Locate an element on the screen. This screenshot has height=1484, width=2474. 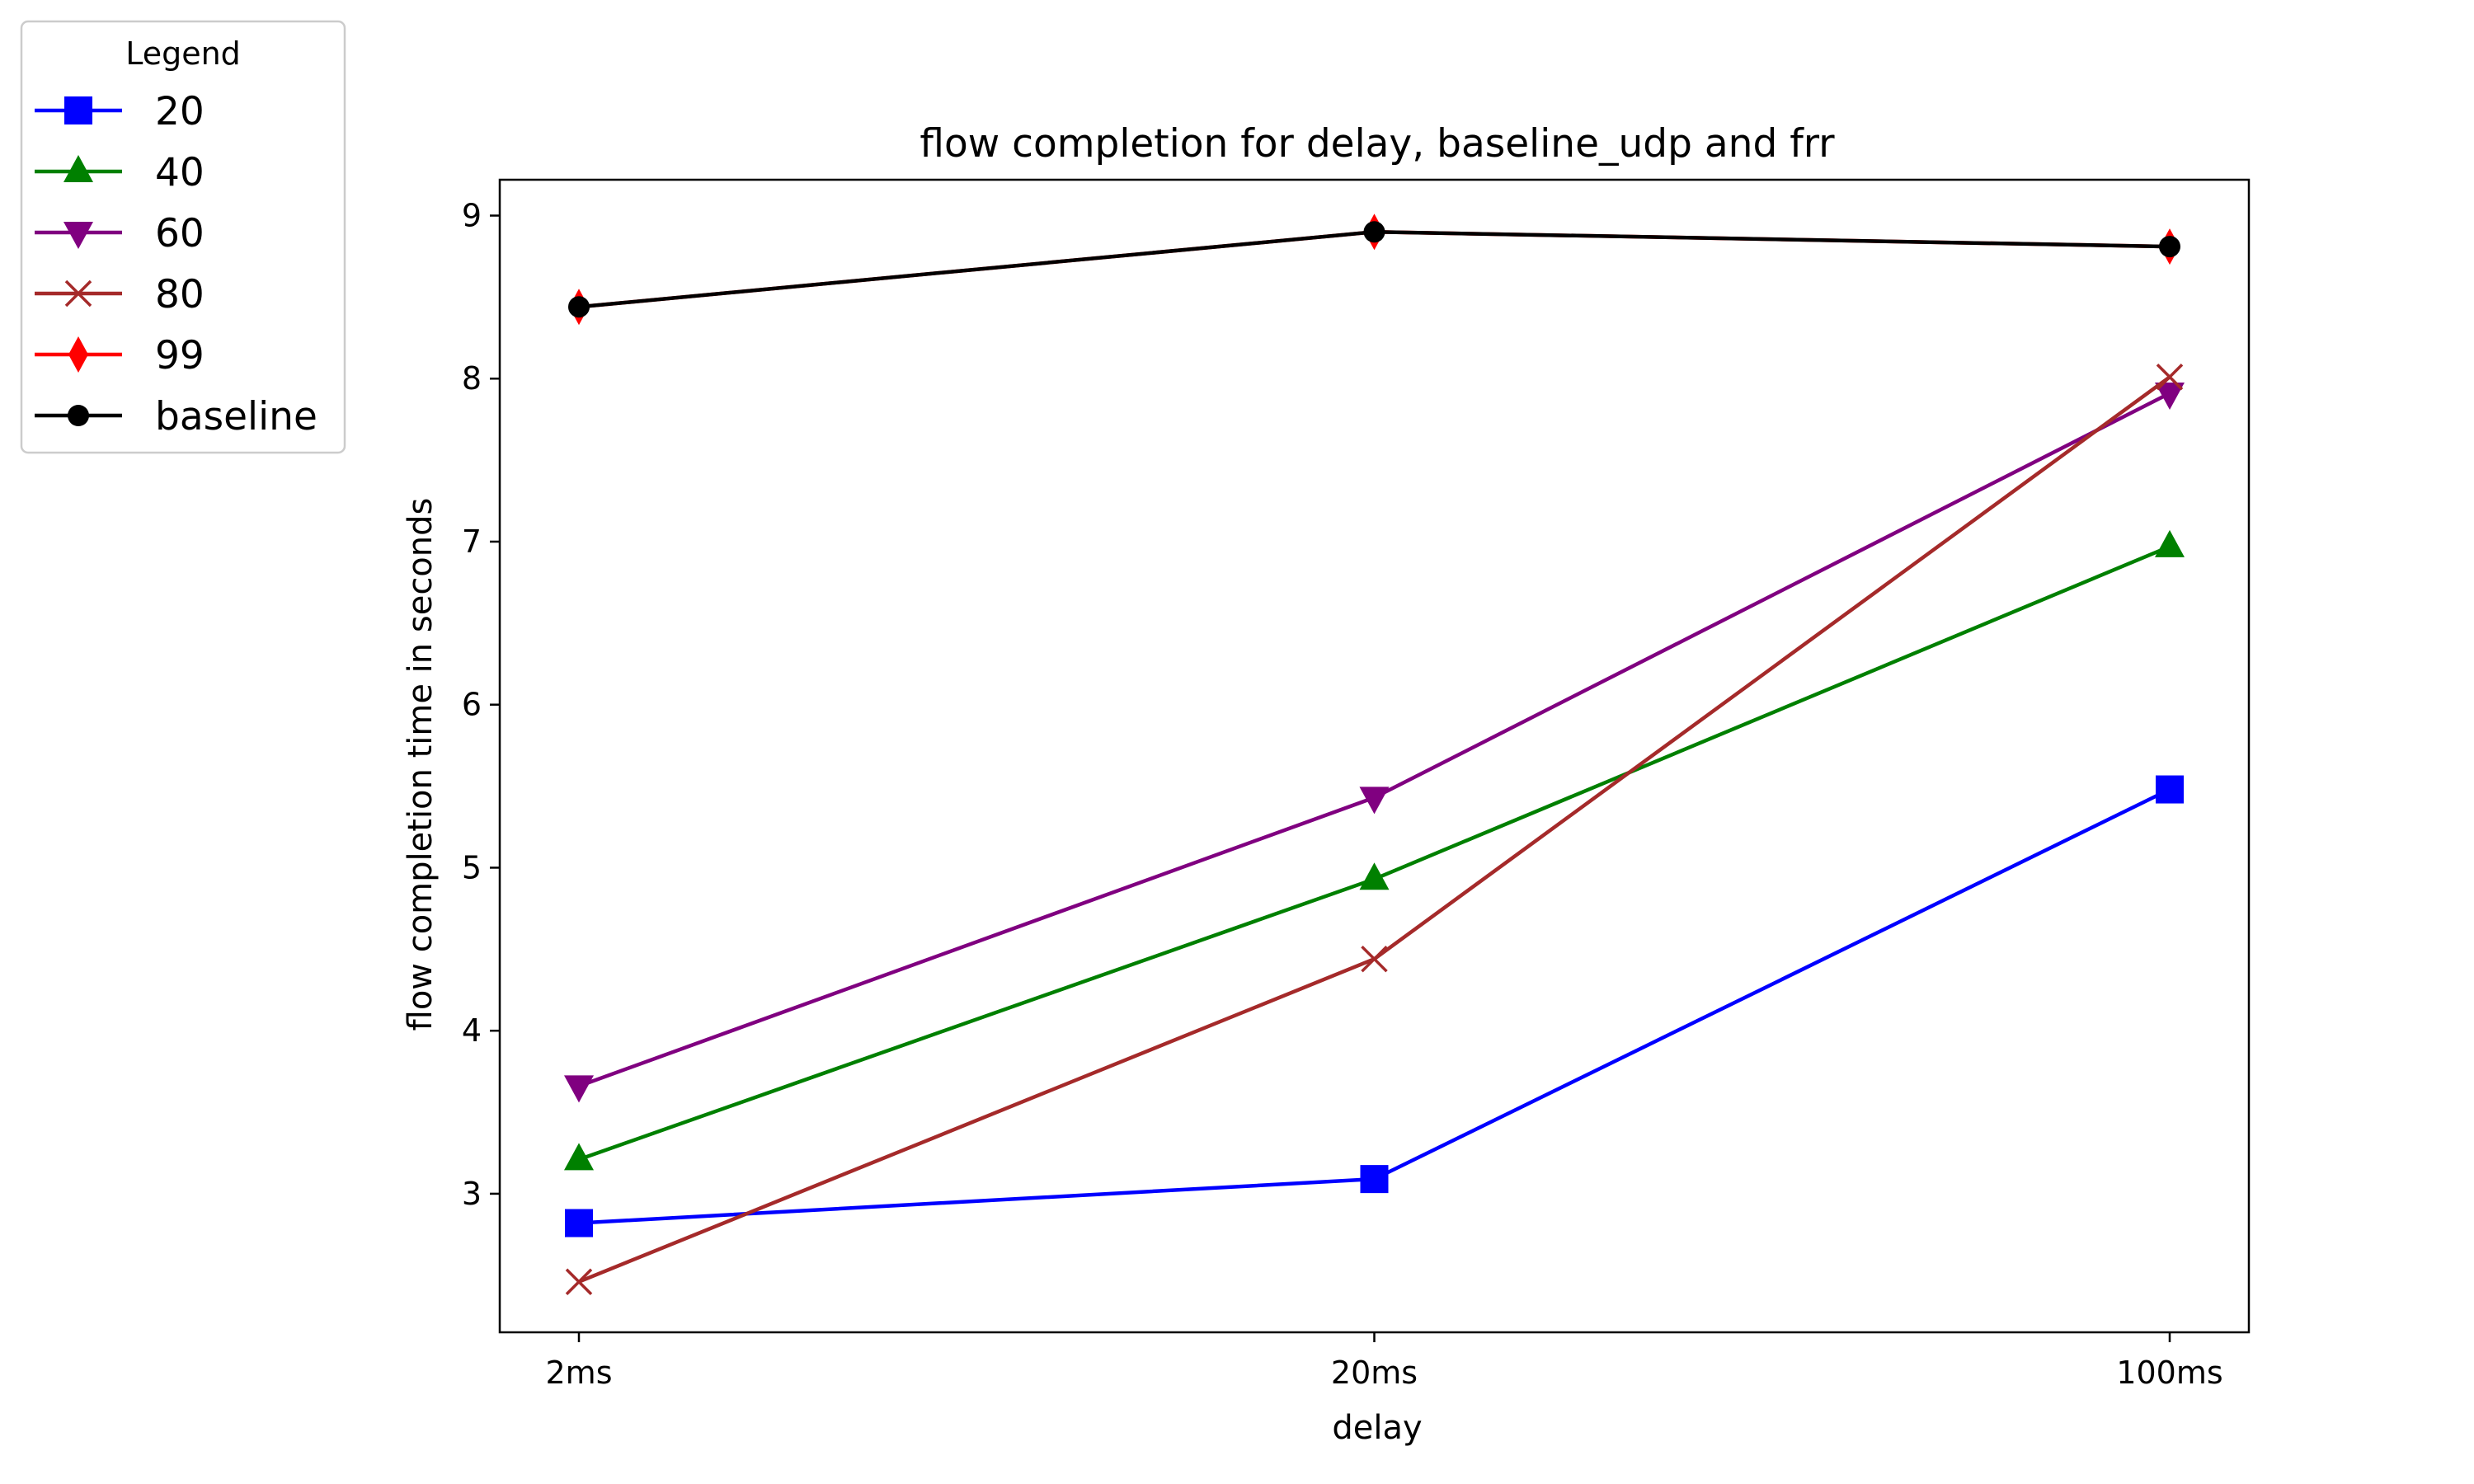
legend-box is located at coordinates (183, 237).